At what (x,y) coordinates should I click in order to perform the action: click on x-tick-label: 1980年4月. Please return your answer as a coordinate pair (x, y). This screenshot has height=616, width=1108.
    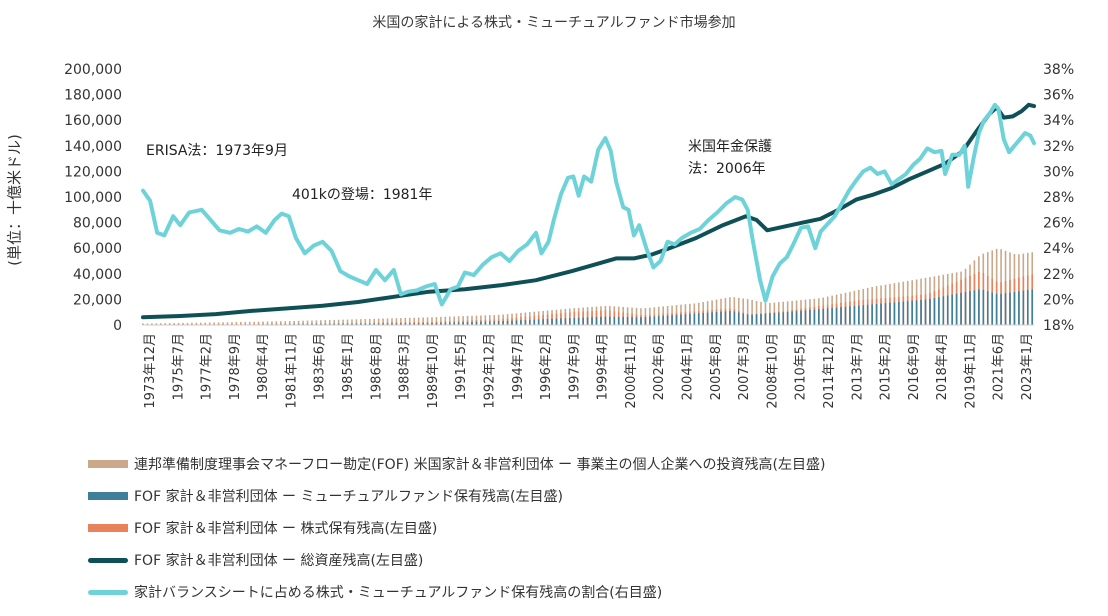
    Looking at the image, I should click on (263, 366).